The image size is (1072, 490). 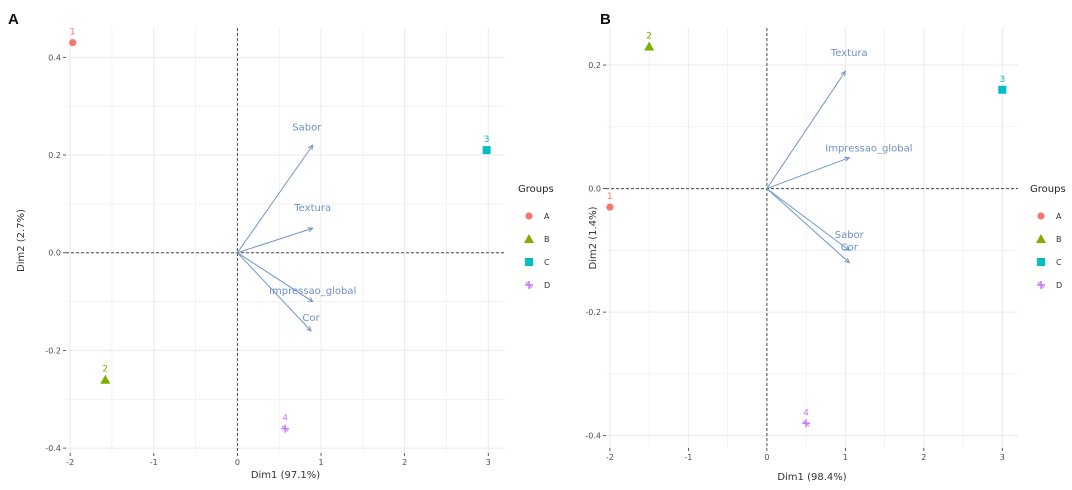 I want to click on y-axis-title: Dim2 (1.4%), so click(x=593, y=237).